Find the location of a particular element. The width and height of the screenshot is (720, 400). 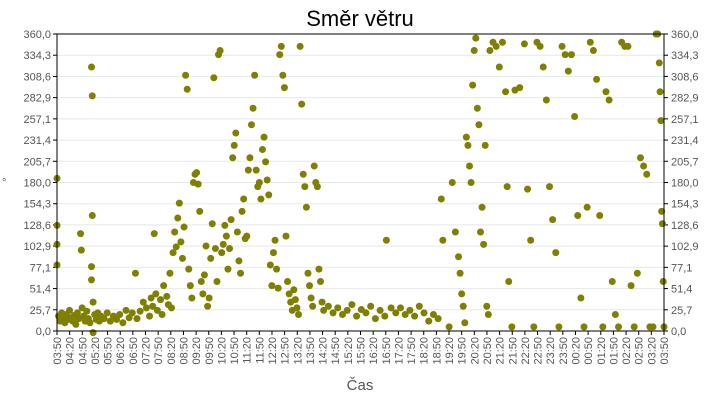

x-tick-label: 02:20 is located at coordinates (627, 351).